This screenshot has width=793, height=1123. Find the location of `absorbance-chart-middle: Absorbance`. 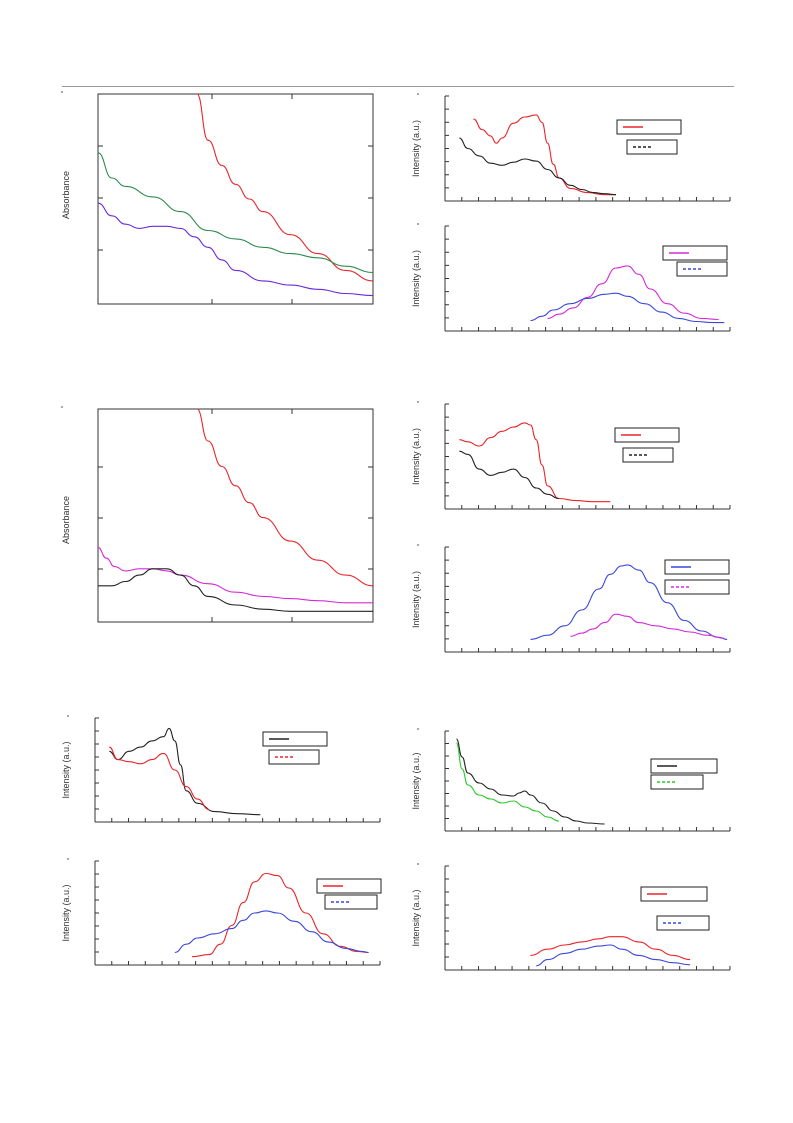

absorbance-chart-middle: Absorbance is located at coordinates (217, 514).